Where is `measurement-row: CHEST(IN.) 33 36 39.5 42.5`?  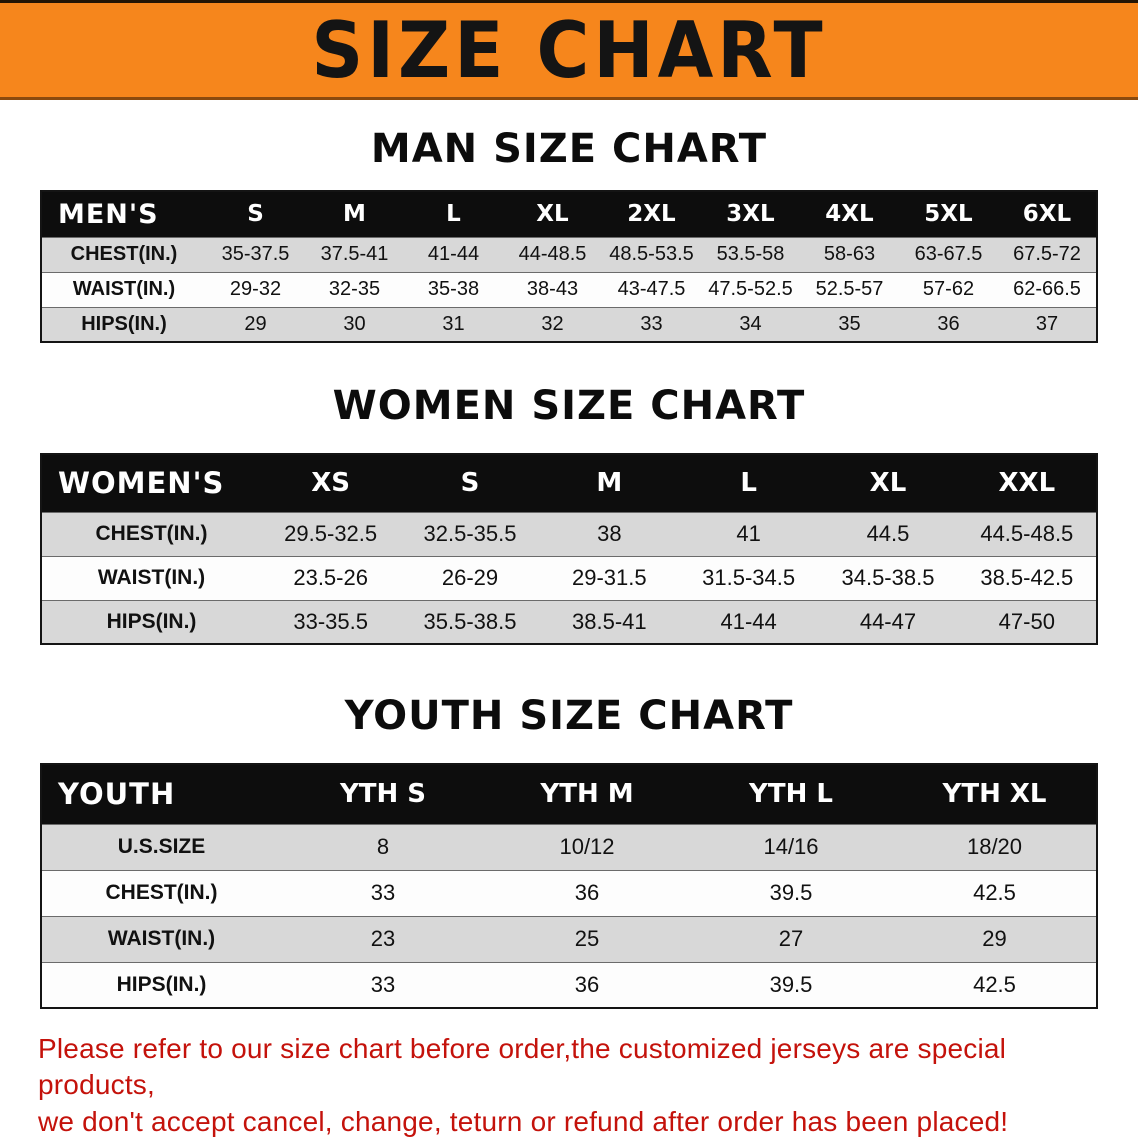
measurement-row: CHEST(IN.) 33 36 39.5 42.5 is located at coordinates (569, 893).